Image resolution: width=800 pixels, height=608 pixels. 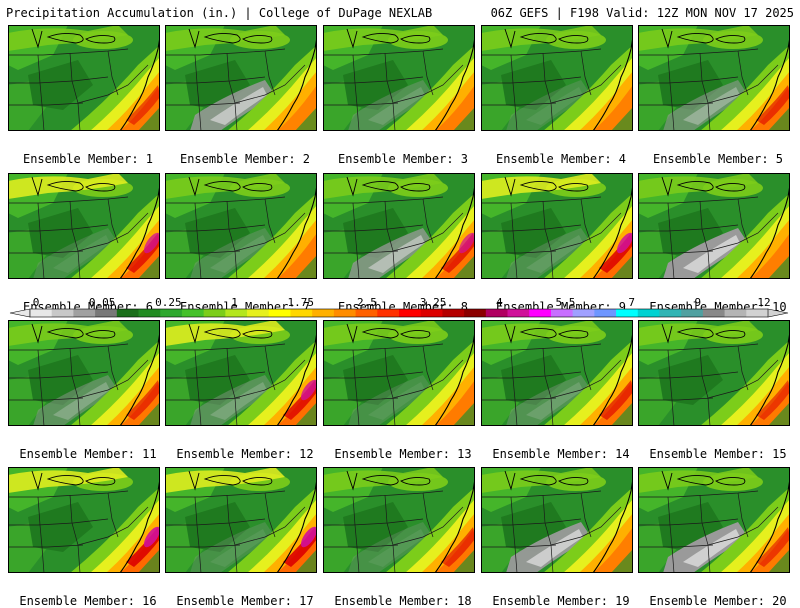 What do you see at coordinates (88, 159) in the screenshot?
I see `member-label: Ensemble Member: 1` at bounding box center [88, 159].